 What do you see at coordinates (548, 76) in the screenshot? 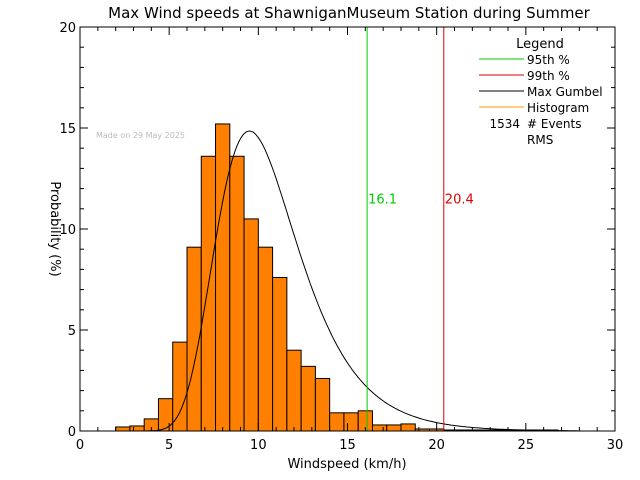
I see `legend-label-1: 99th %` at bounding box center [548, 76].